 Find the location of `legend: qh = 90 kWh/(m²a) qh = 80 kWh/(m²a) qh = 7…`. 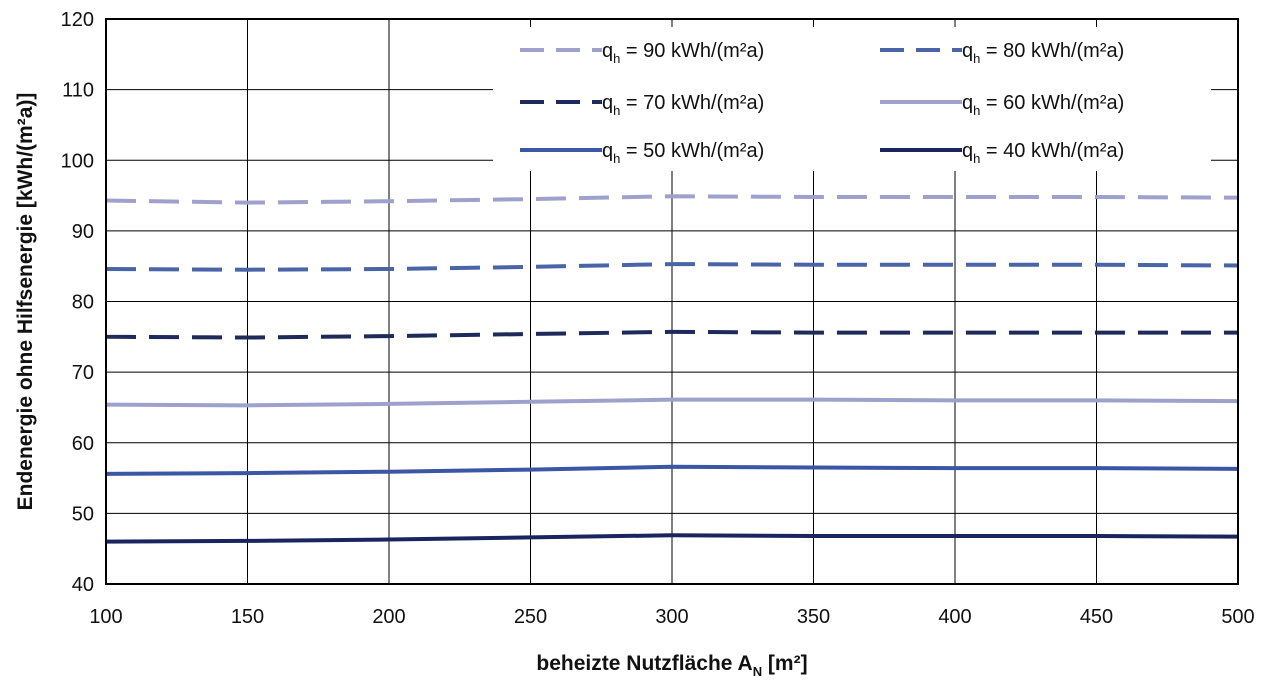

legend: qh = 90 kWh/(m²a) qh = 80 kWh/(m²a) qh = 7… is located at coordinates (852, 99).